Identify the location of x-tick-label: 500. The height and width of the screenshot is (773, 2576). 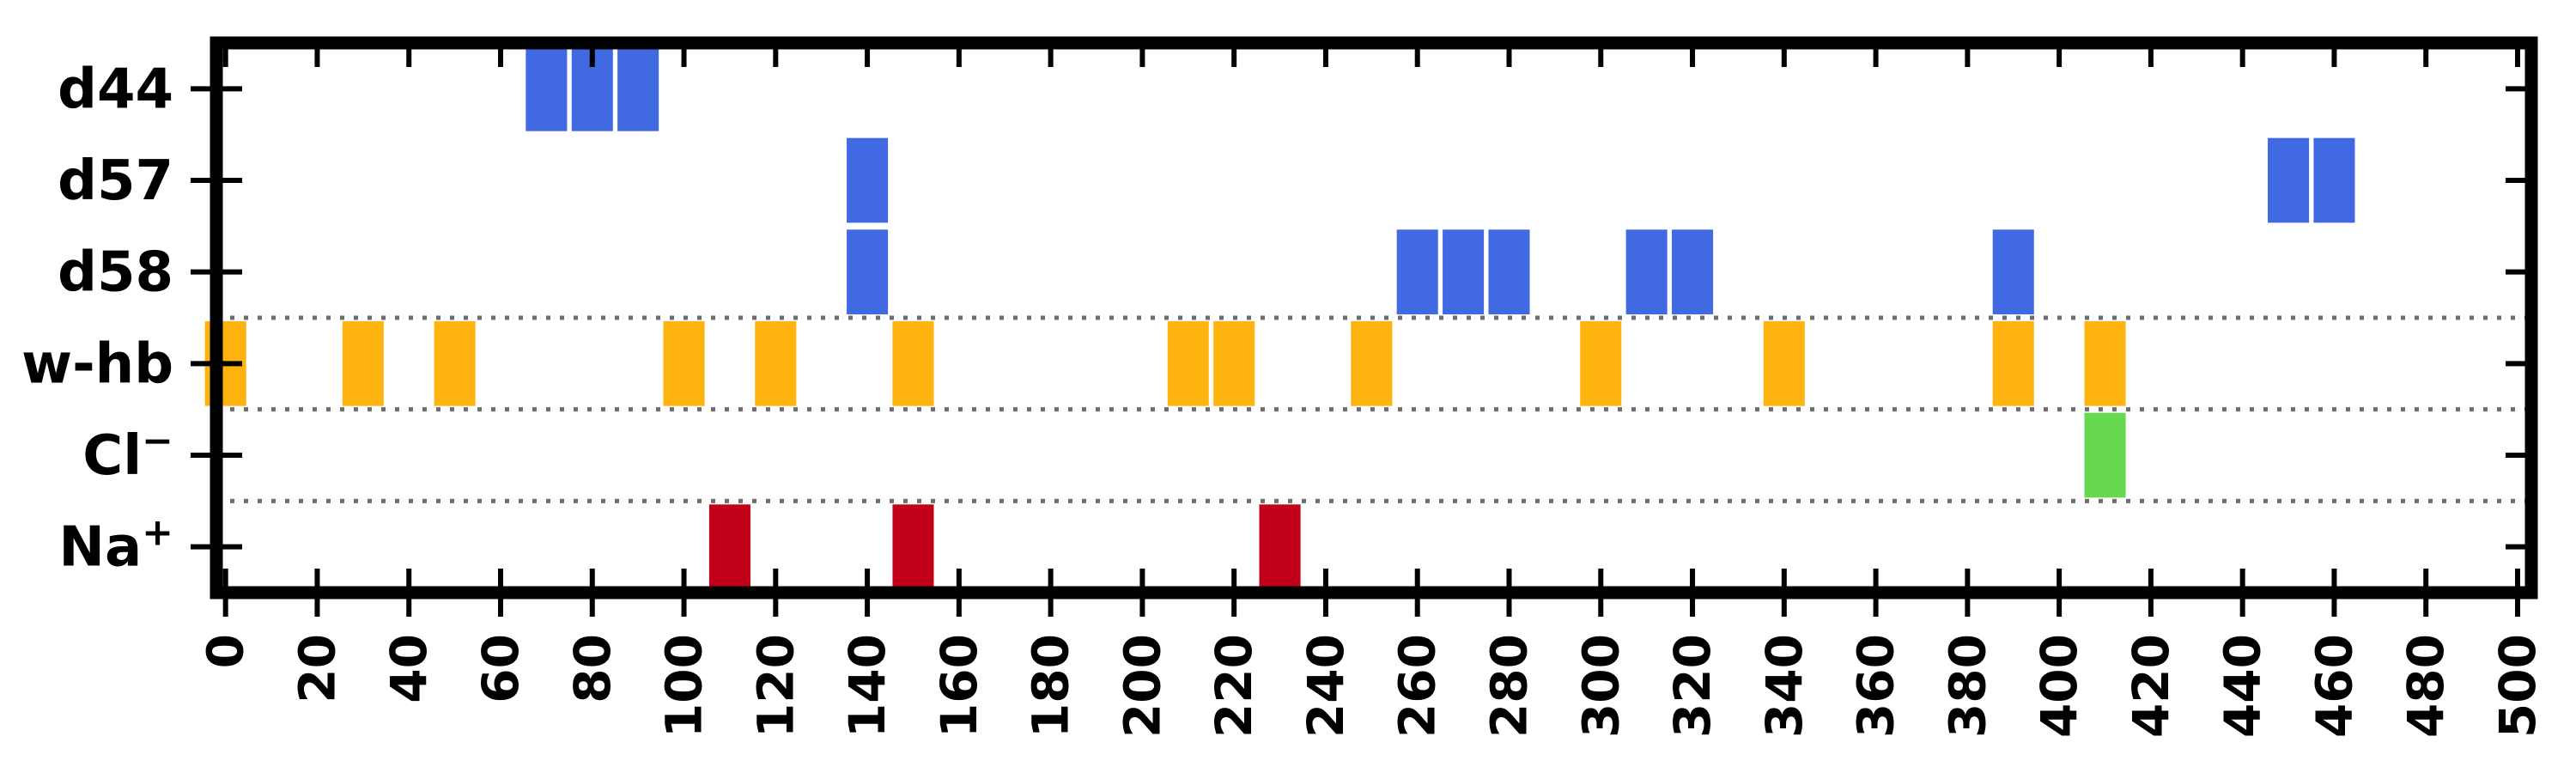
(2517, 686).